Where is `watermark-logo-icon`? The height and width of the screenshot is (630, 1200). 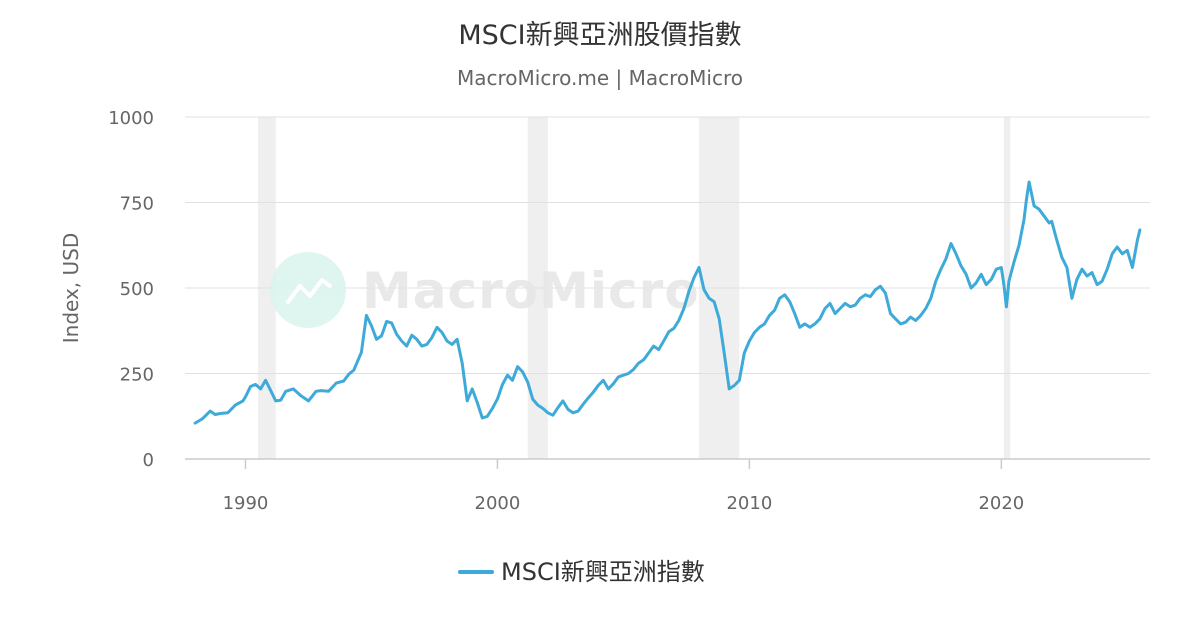
watermark-logo-icon is located at coordinates (308, 290).